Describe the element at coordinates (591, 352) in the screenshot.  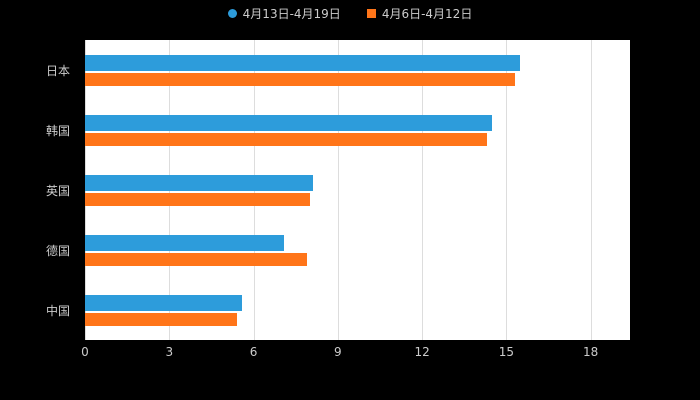
I see `x-tick-label: 18` at that location.